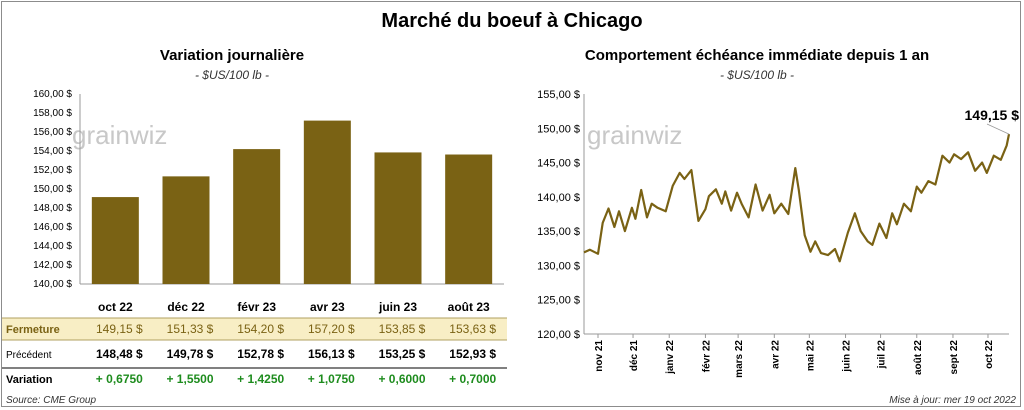 Image resolution: width=1024 pixels, height=410 pixels. I want to click on table-cell: 154,20 $, so click(260, 329).